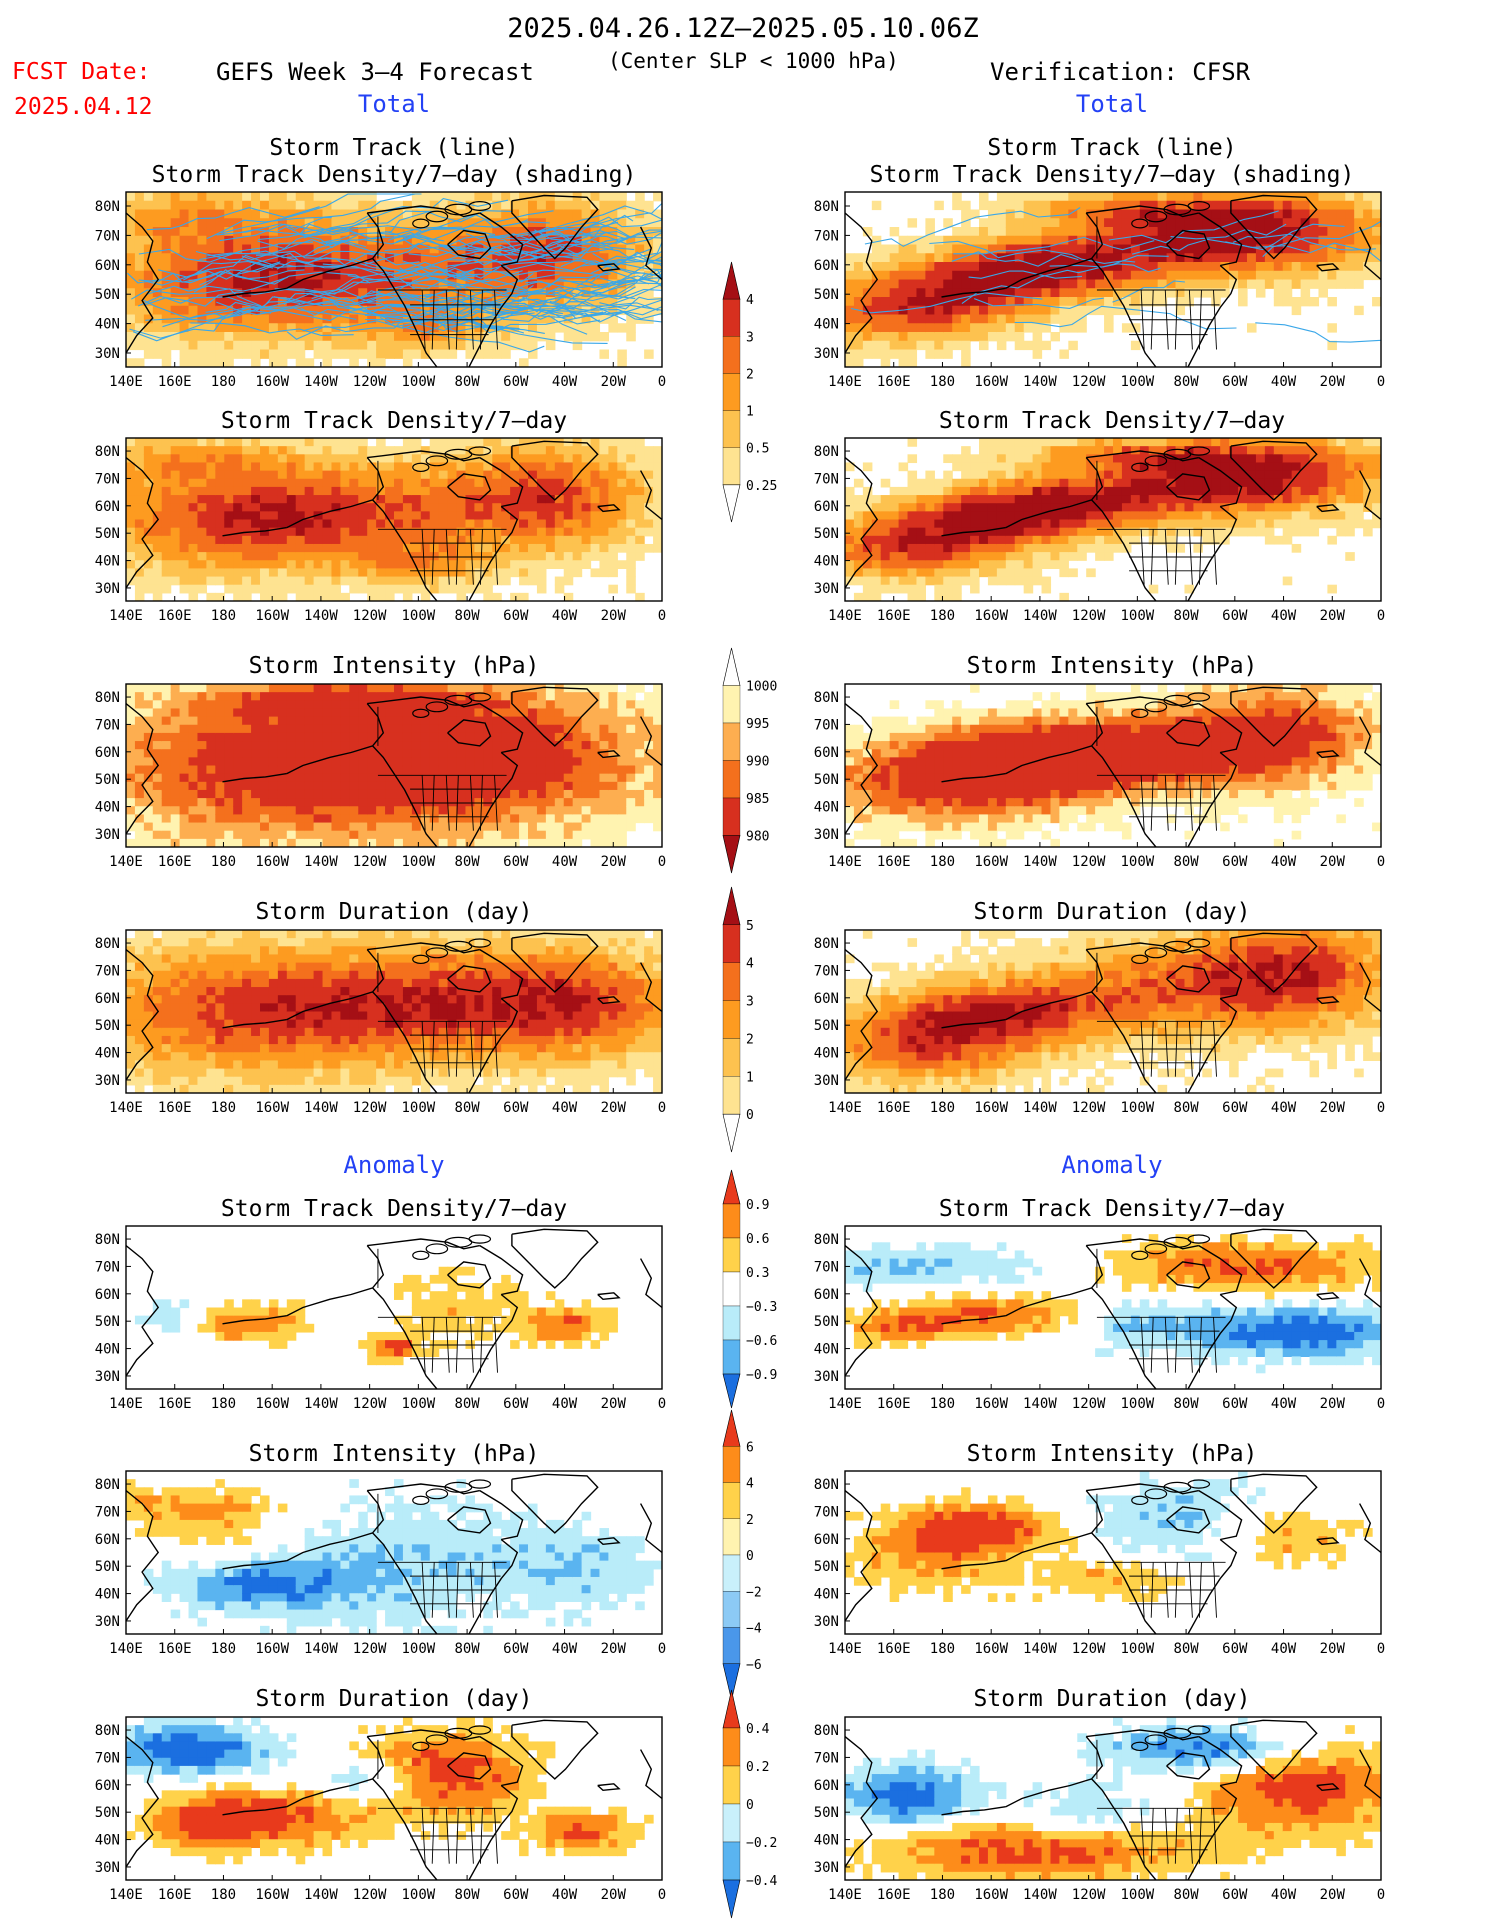 This screenshot has width=1487, height=1925. I want to click on europe-coast, so click(1369, 253).